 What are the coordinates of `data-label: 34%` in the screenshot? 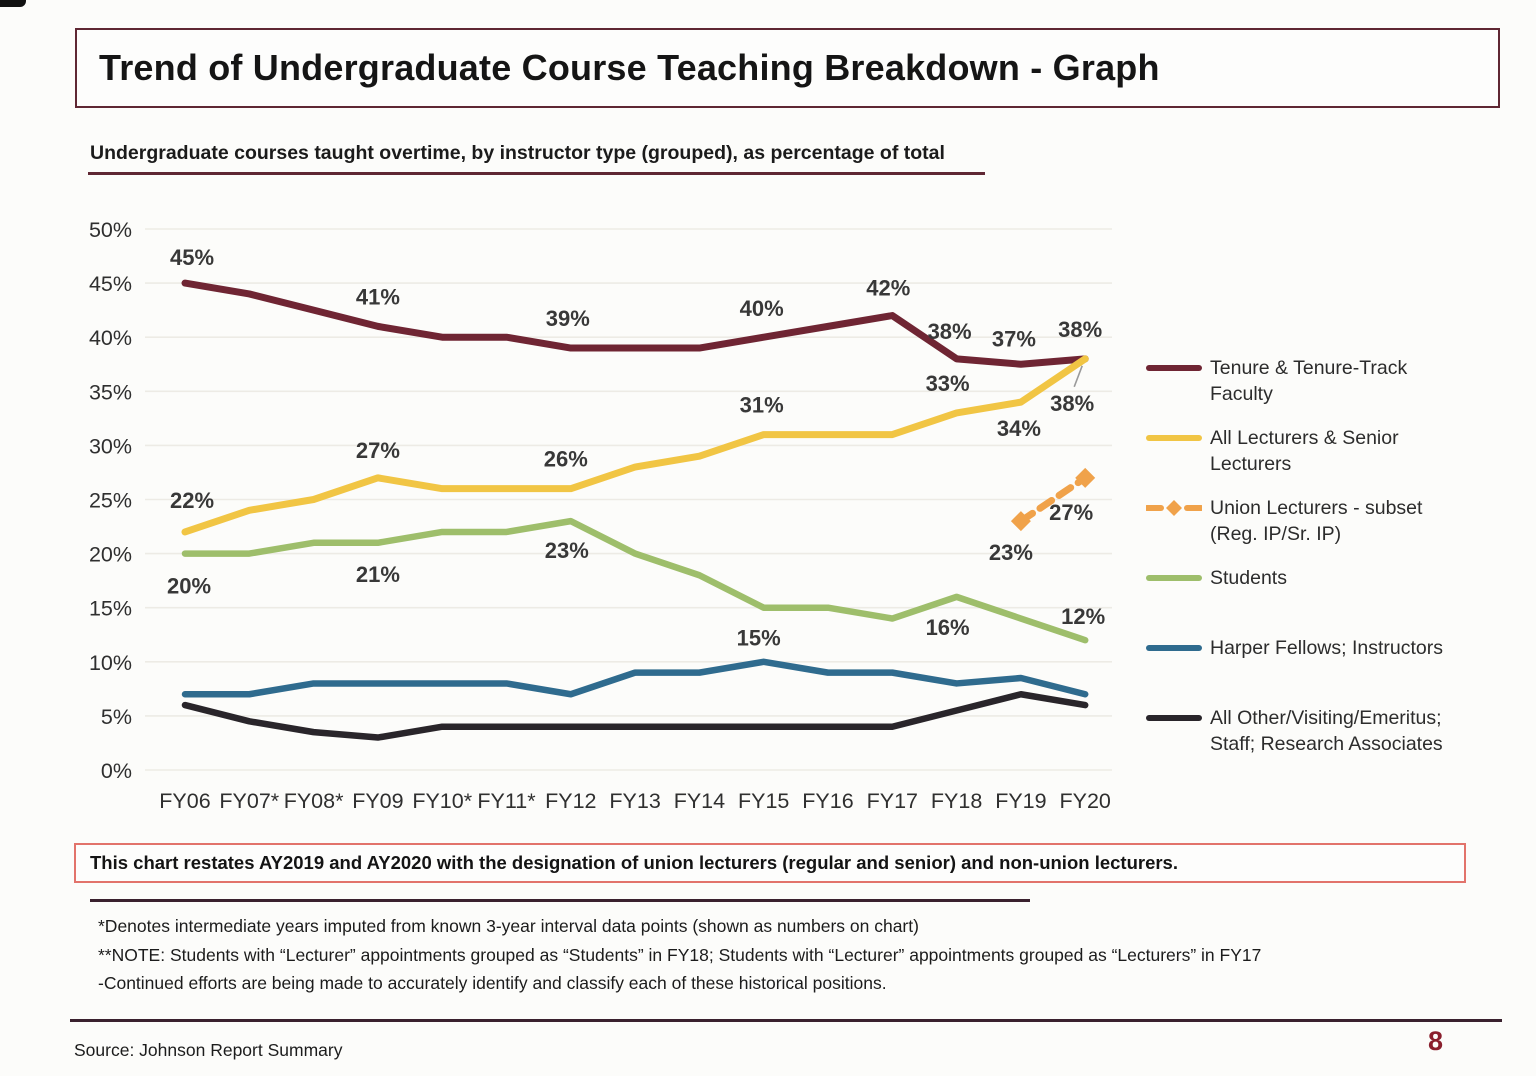 It's located at (1019, 428).